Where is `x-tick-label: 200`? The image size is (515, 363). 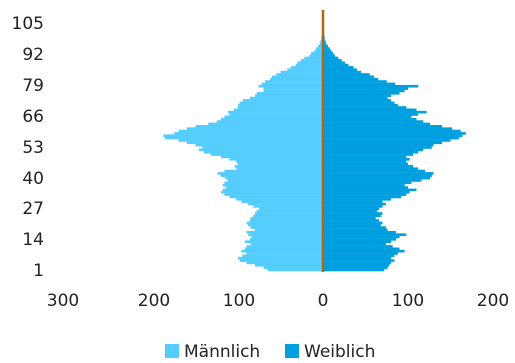 x-tick-label: 200 is located at coordinates (154, 301).